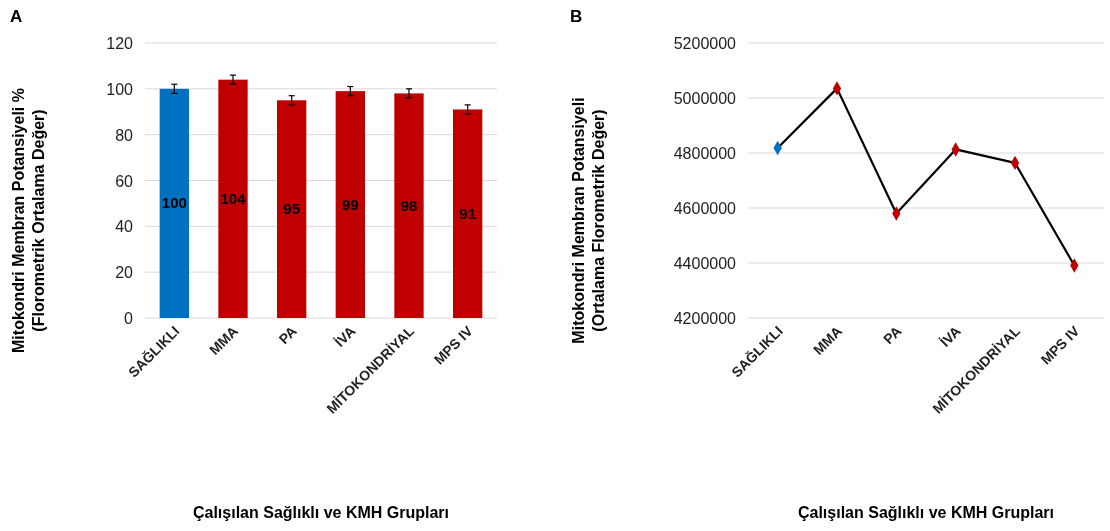  What do you see at coordinates (124, 135) in the screenshot?
I see `y-tick-label: 80` at bounding box center [124, 135].